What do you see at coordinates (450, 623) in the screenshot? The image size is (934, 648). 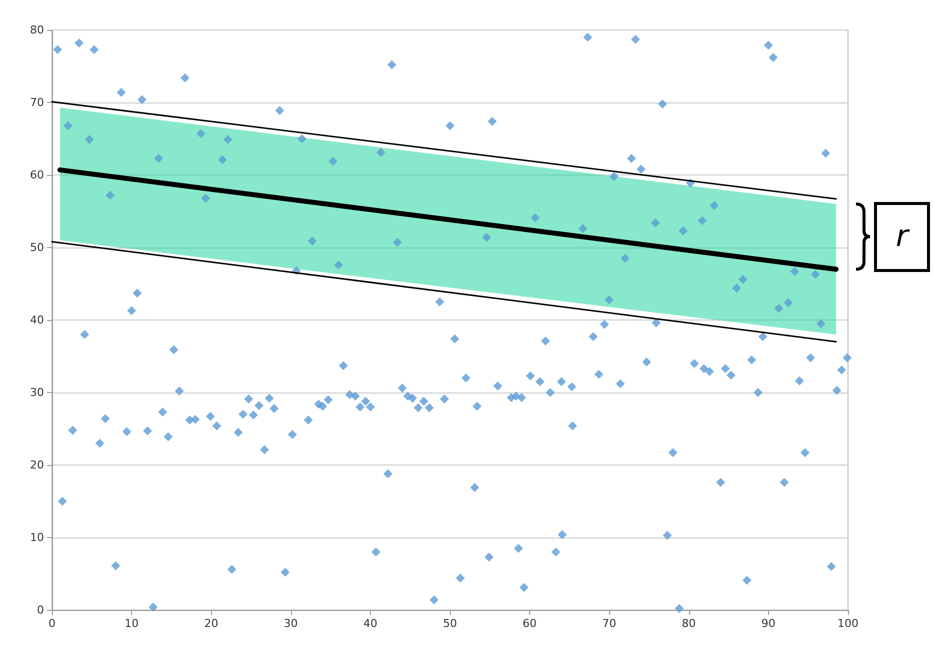 I see `x-tick-label: 50` at bounding box center [450, 623].